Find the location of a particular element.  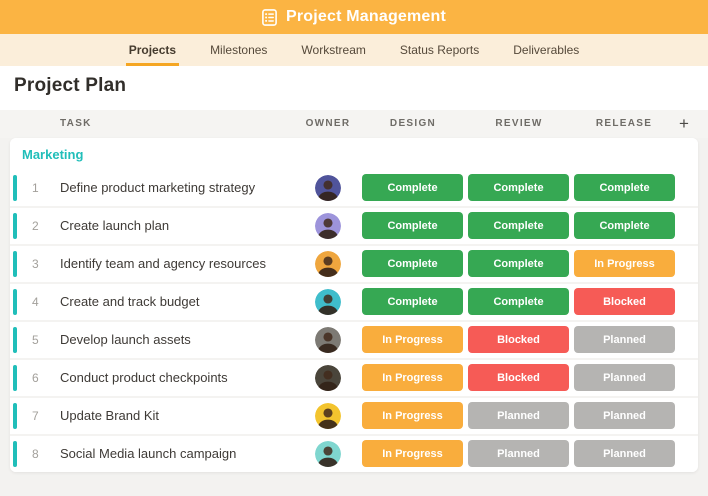

row-number: 5 is located at coordinates (35, 340).